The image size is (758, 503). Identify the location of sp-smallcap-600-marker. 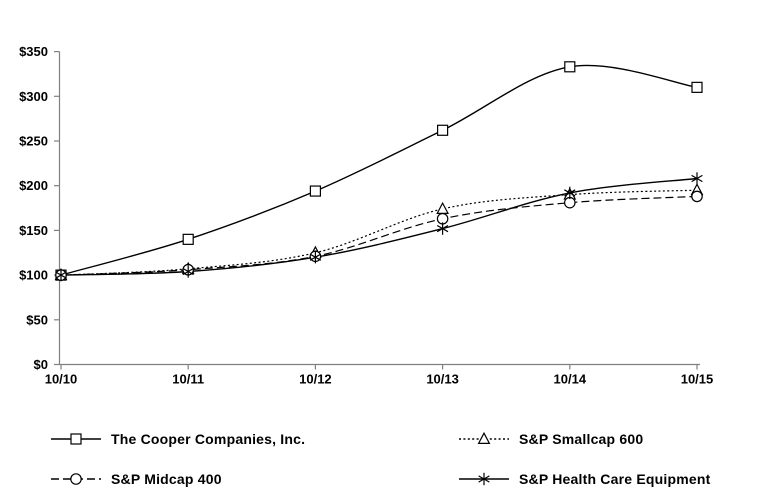
(442, 207).